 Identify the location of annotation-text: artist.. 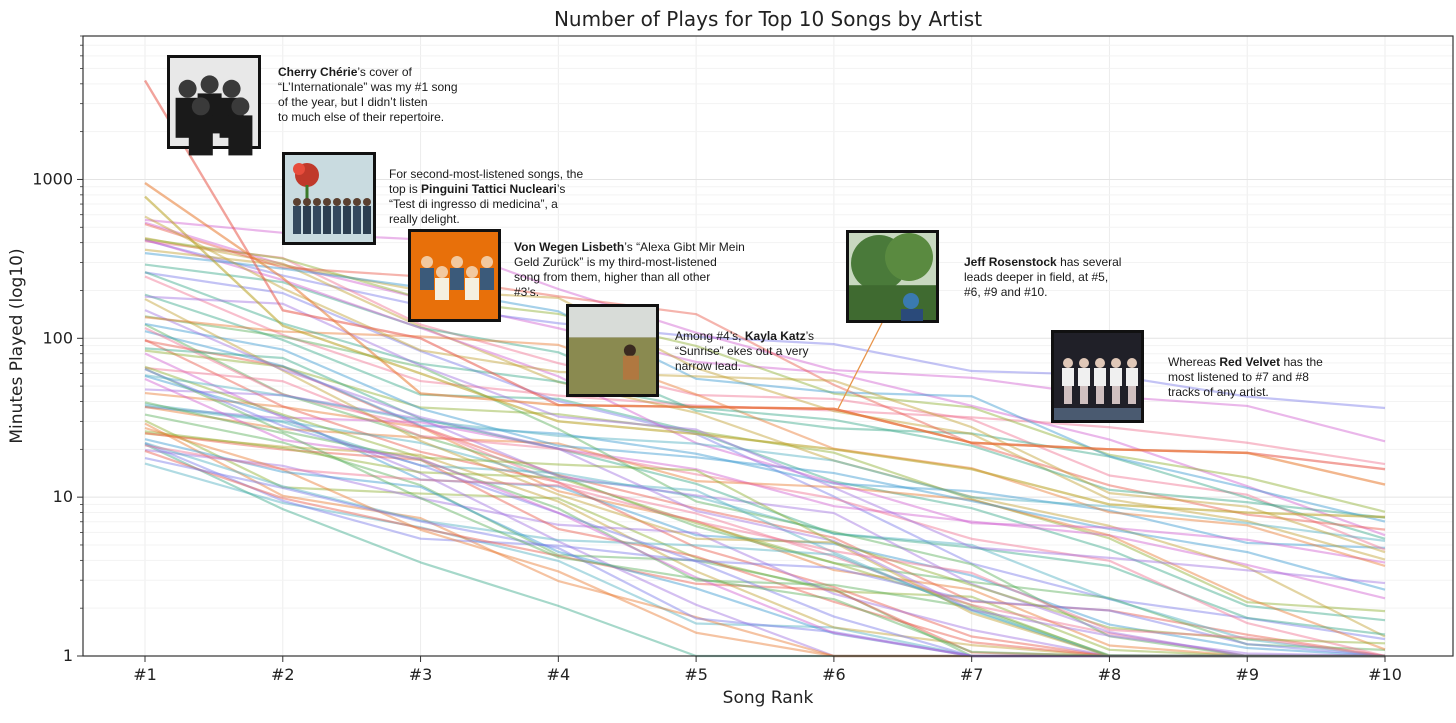
(1253, 392).